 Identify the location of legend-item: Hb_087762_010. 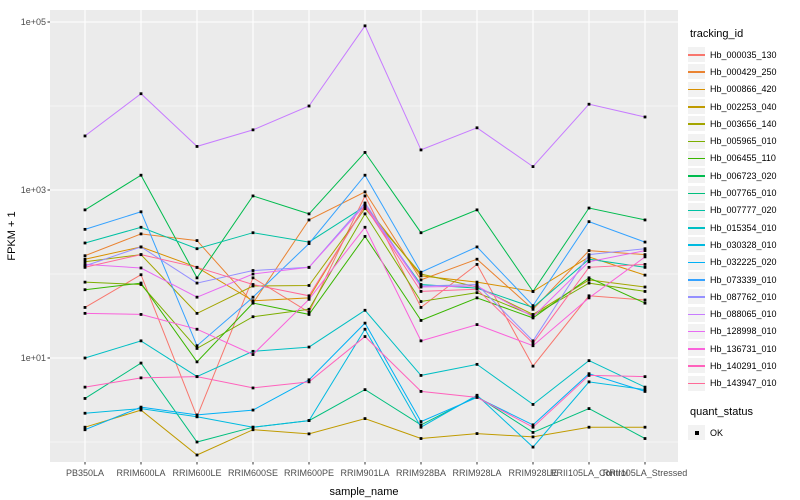
(744, 296).